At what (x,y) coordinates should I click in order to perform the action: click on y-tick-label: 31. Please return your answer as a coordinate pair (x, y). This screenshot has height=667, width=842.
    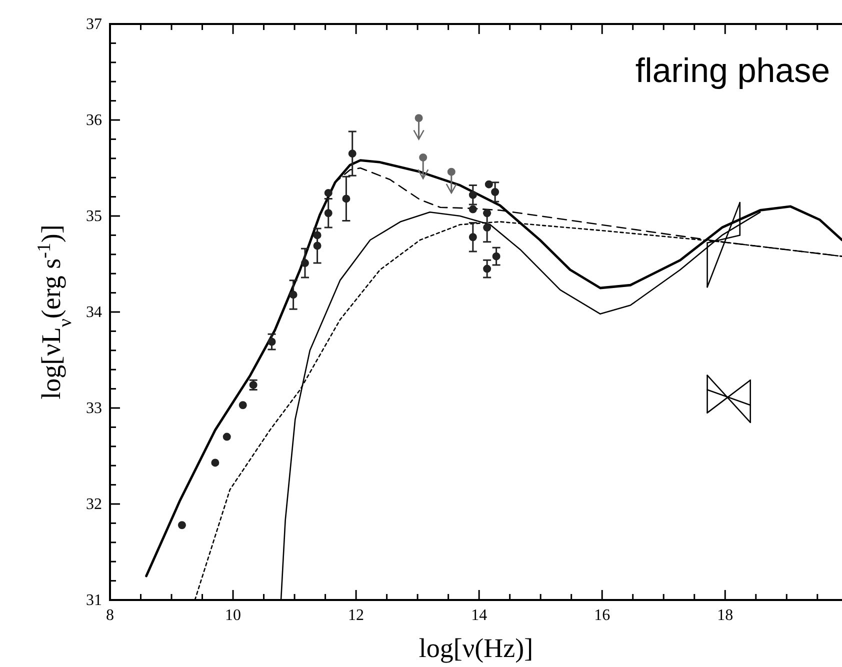
    Looking at the image, I should click on (94, 600).